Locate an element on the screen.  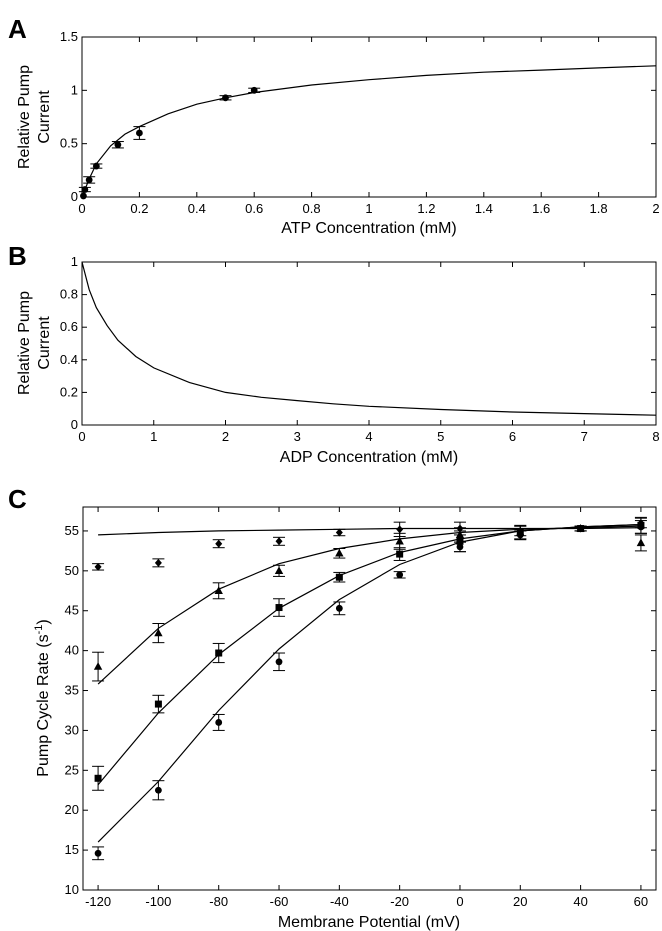
chart-c-xtick-label: 40 is located at coordinates (580, 901).